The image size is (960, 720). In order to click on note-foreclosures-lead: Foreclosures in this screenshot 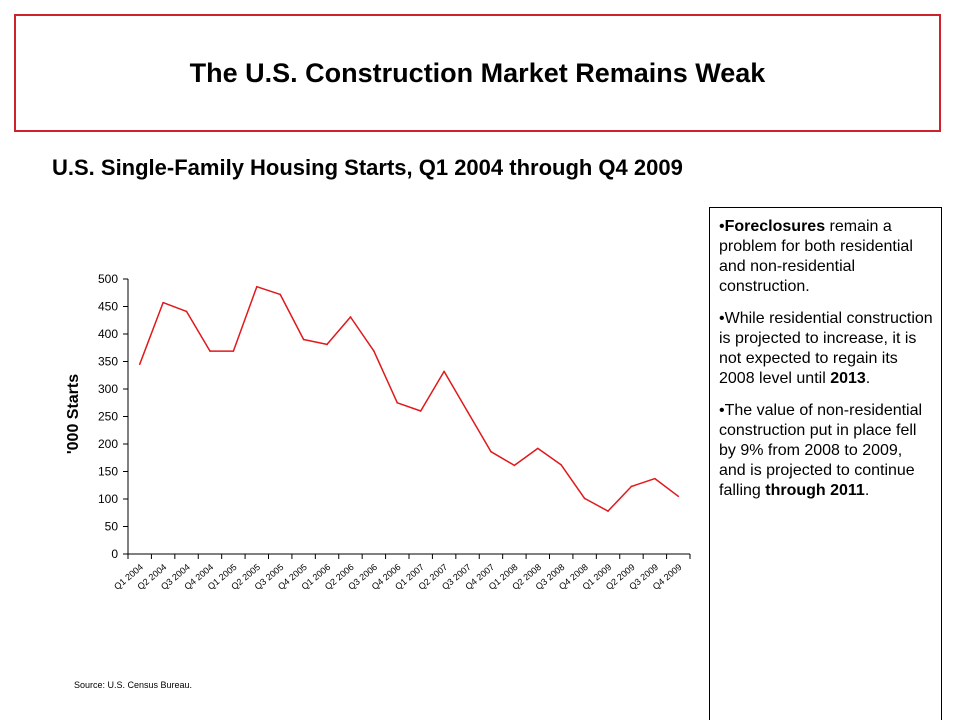, I will do `click(775, 226)`.